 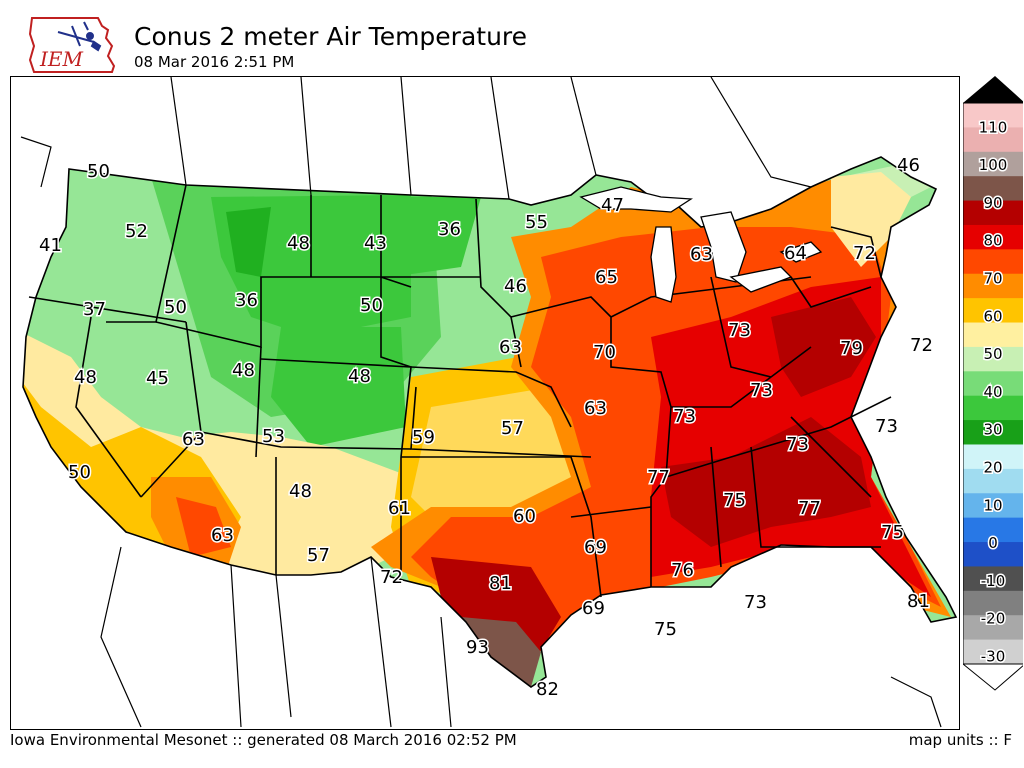 I want to click on legend-tick-label: 70, so click(x=992, y=278).